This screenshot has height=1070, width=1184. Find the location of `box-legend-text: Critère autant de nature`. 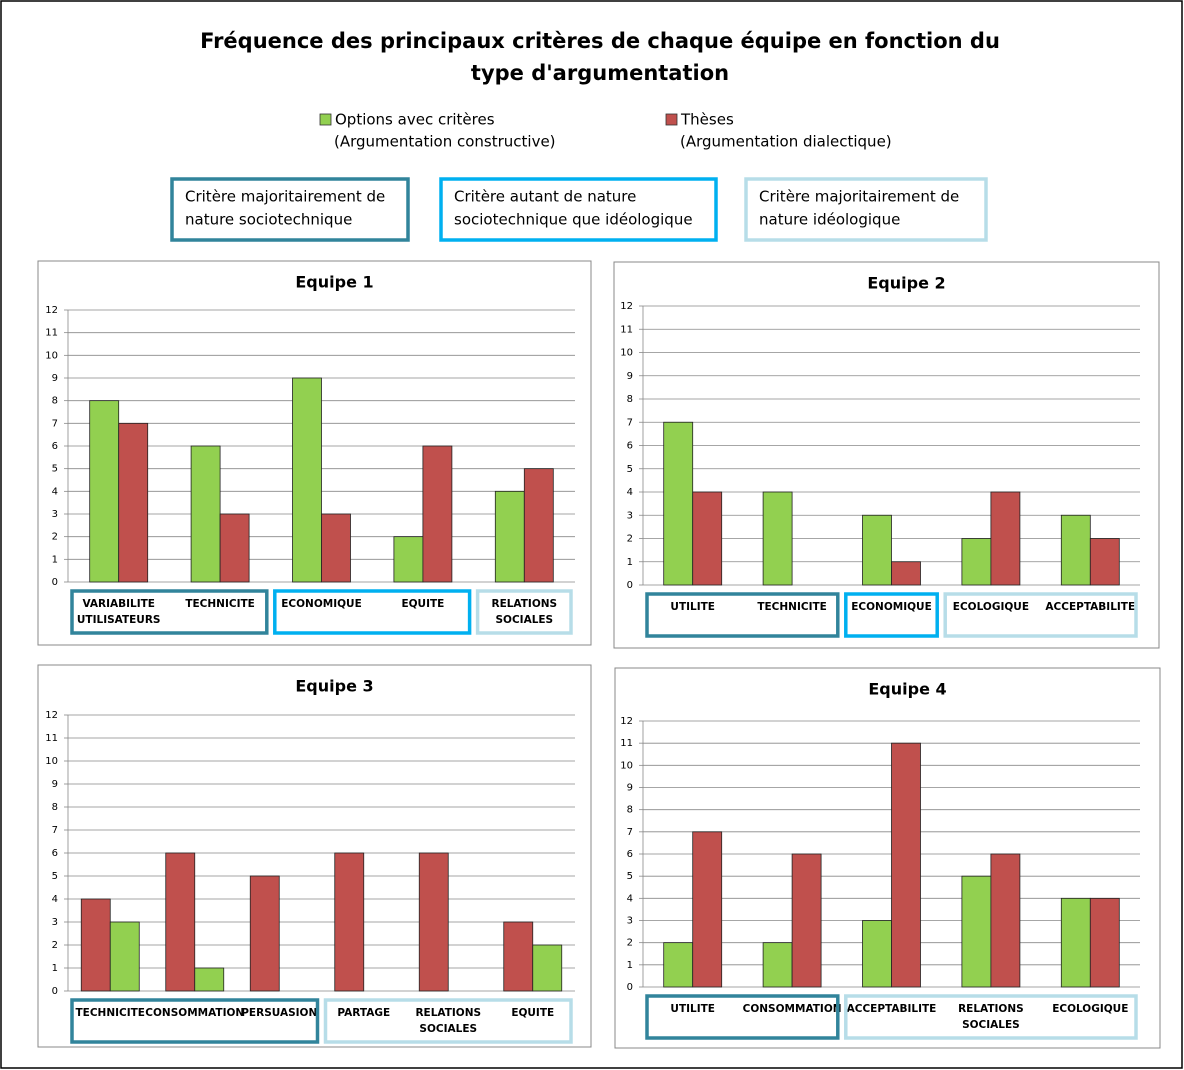

box-legend-text: Critère autant de nature is located at coordinates (545, 197).